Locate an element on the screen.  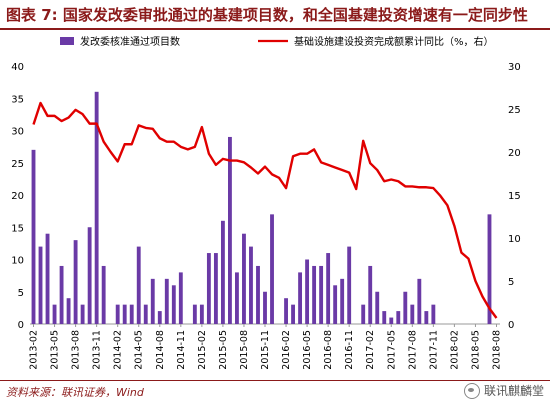
x-tick-2015-11: 2015-11 is located at coordinates (265, 350).